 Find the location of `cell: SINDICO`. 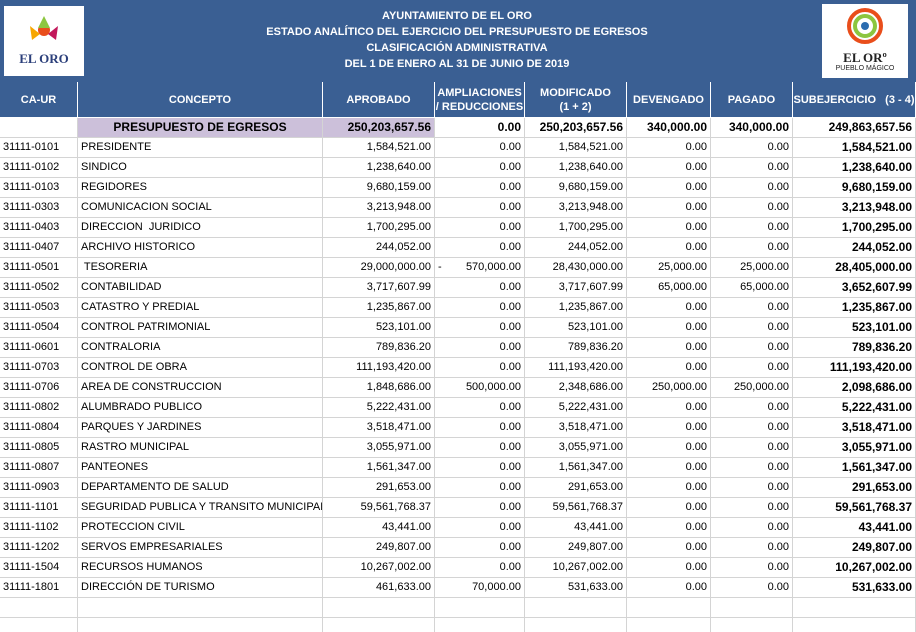

cell: SINDICO is located at coordinates (200, 168).